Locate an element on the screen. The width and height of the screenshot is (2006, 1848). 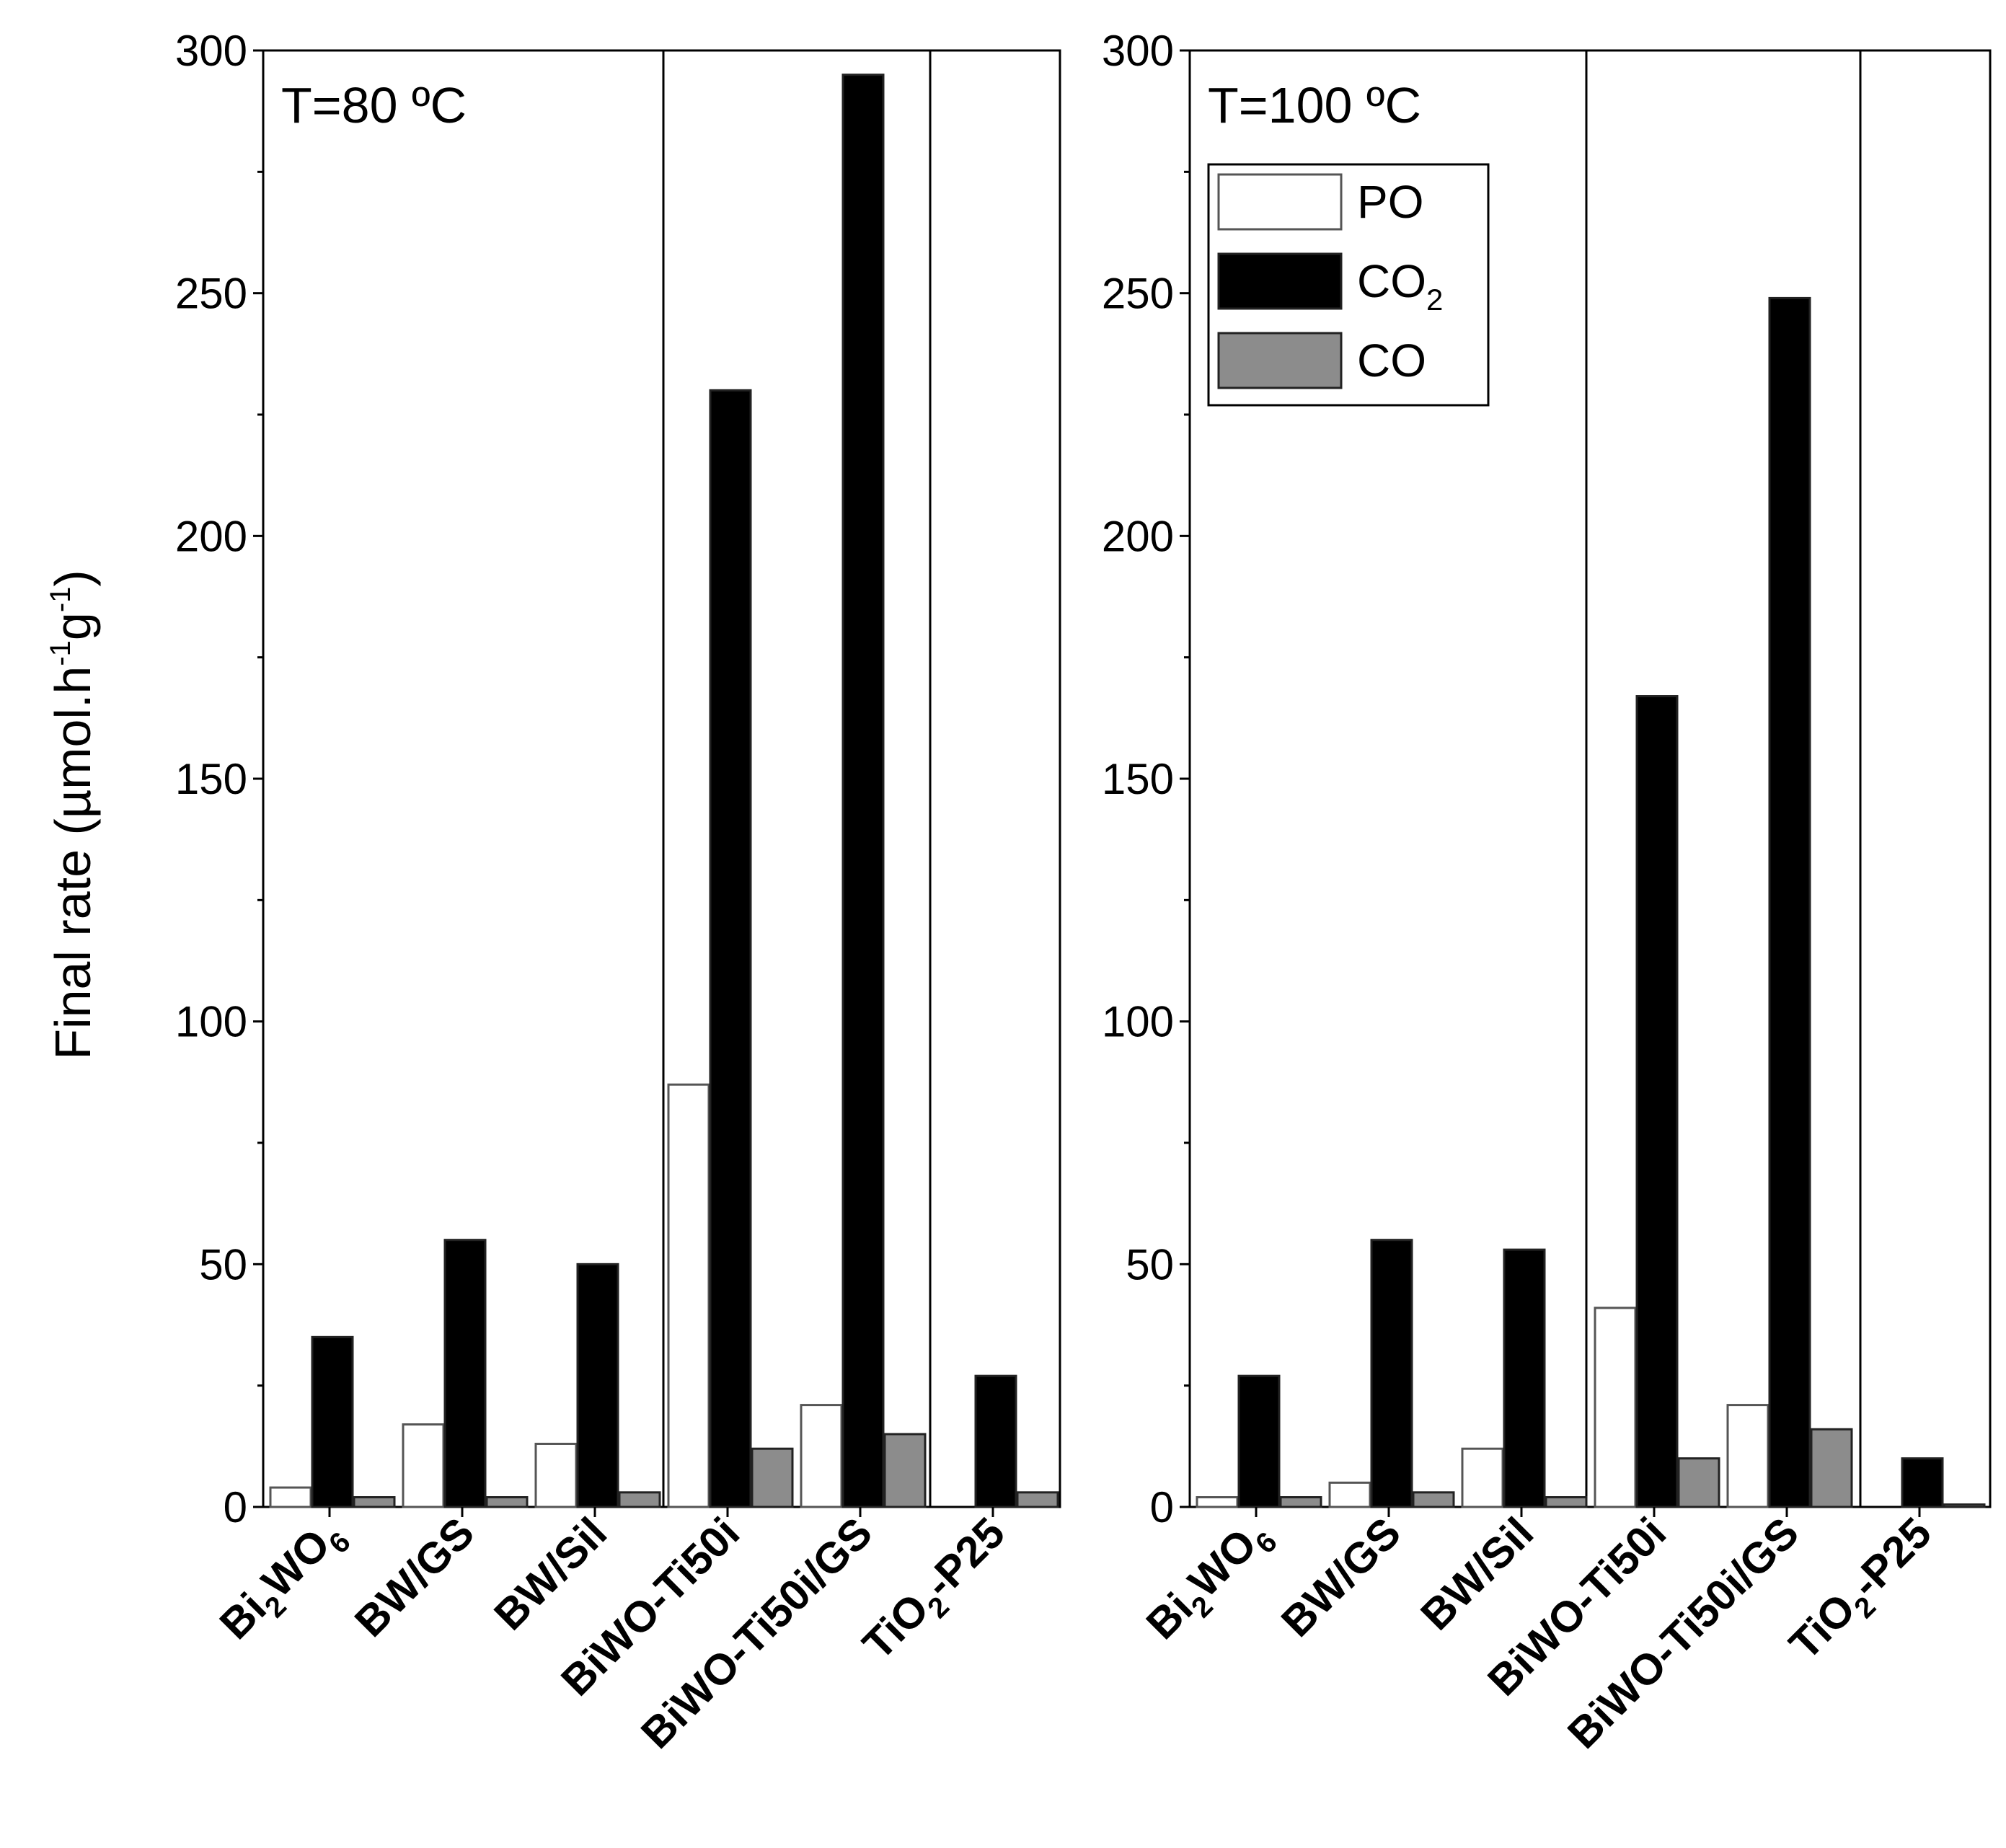
legend-label: CO2 is located at coordinates (1400, 286).